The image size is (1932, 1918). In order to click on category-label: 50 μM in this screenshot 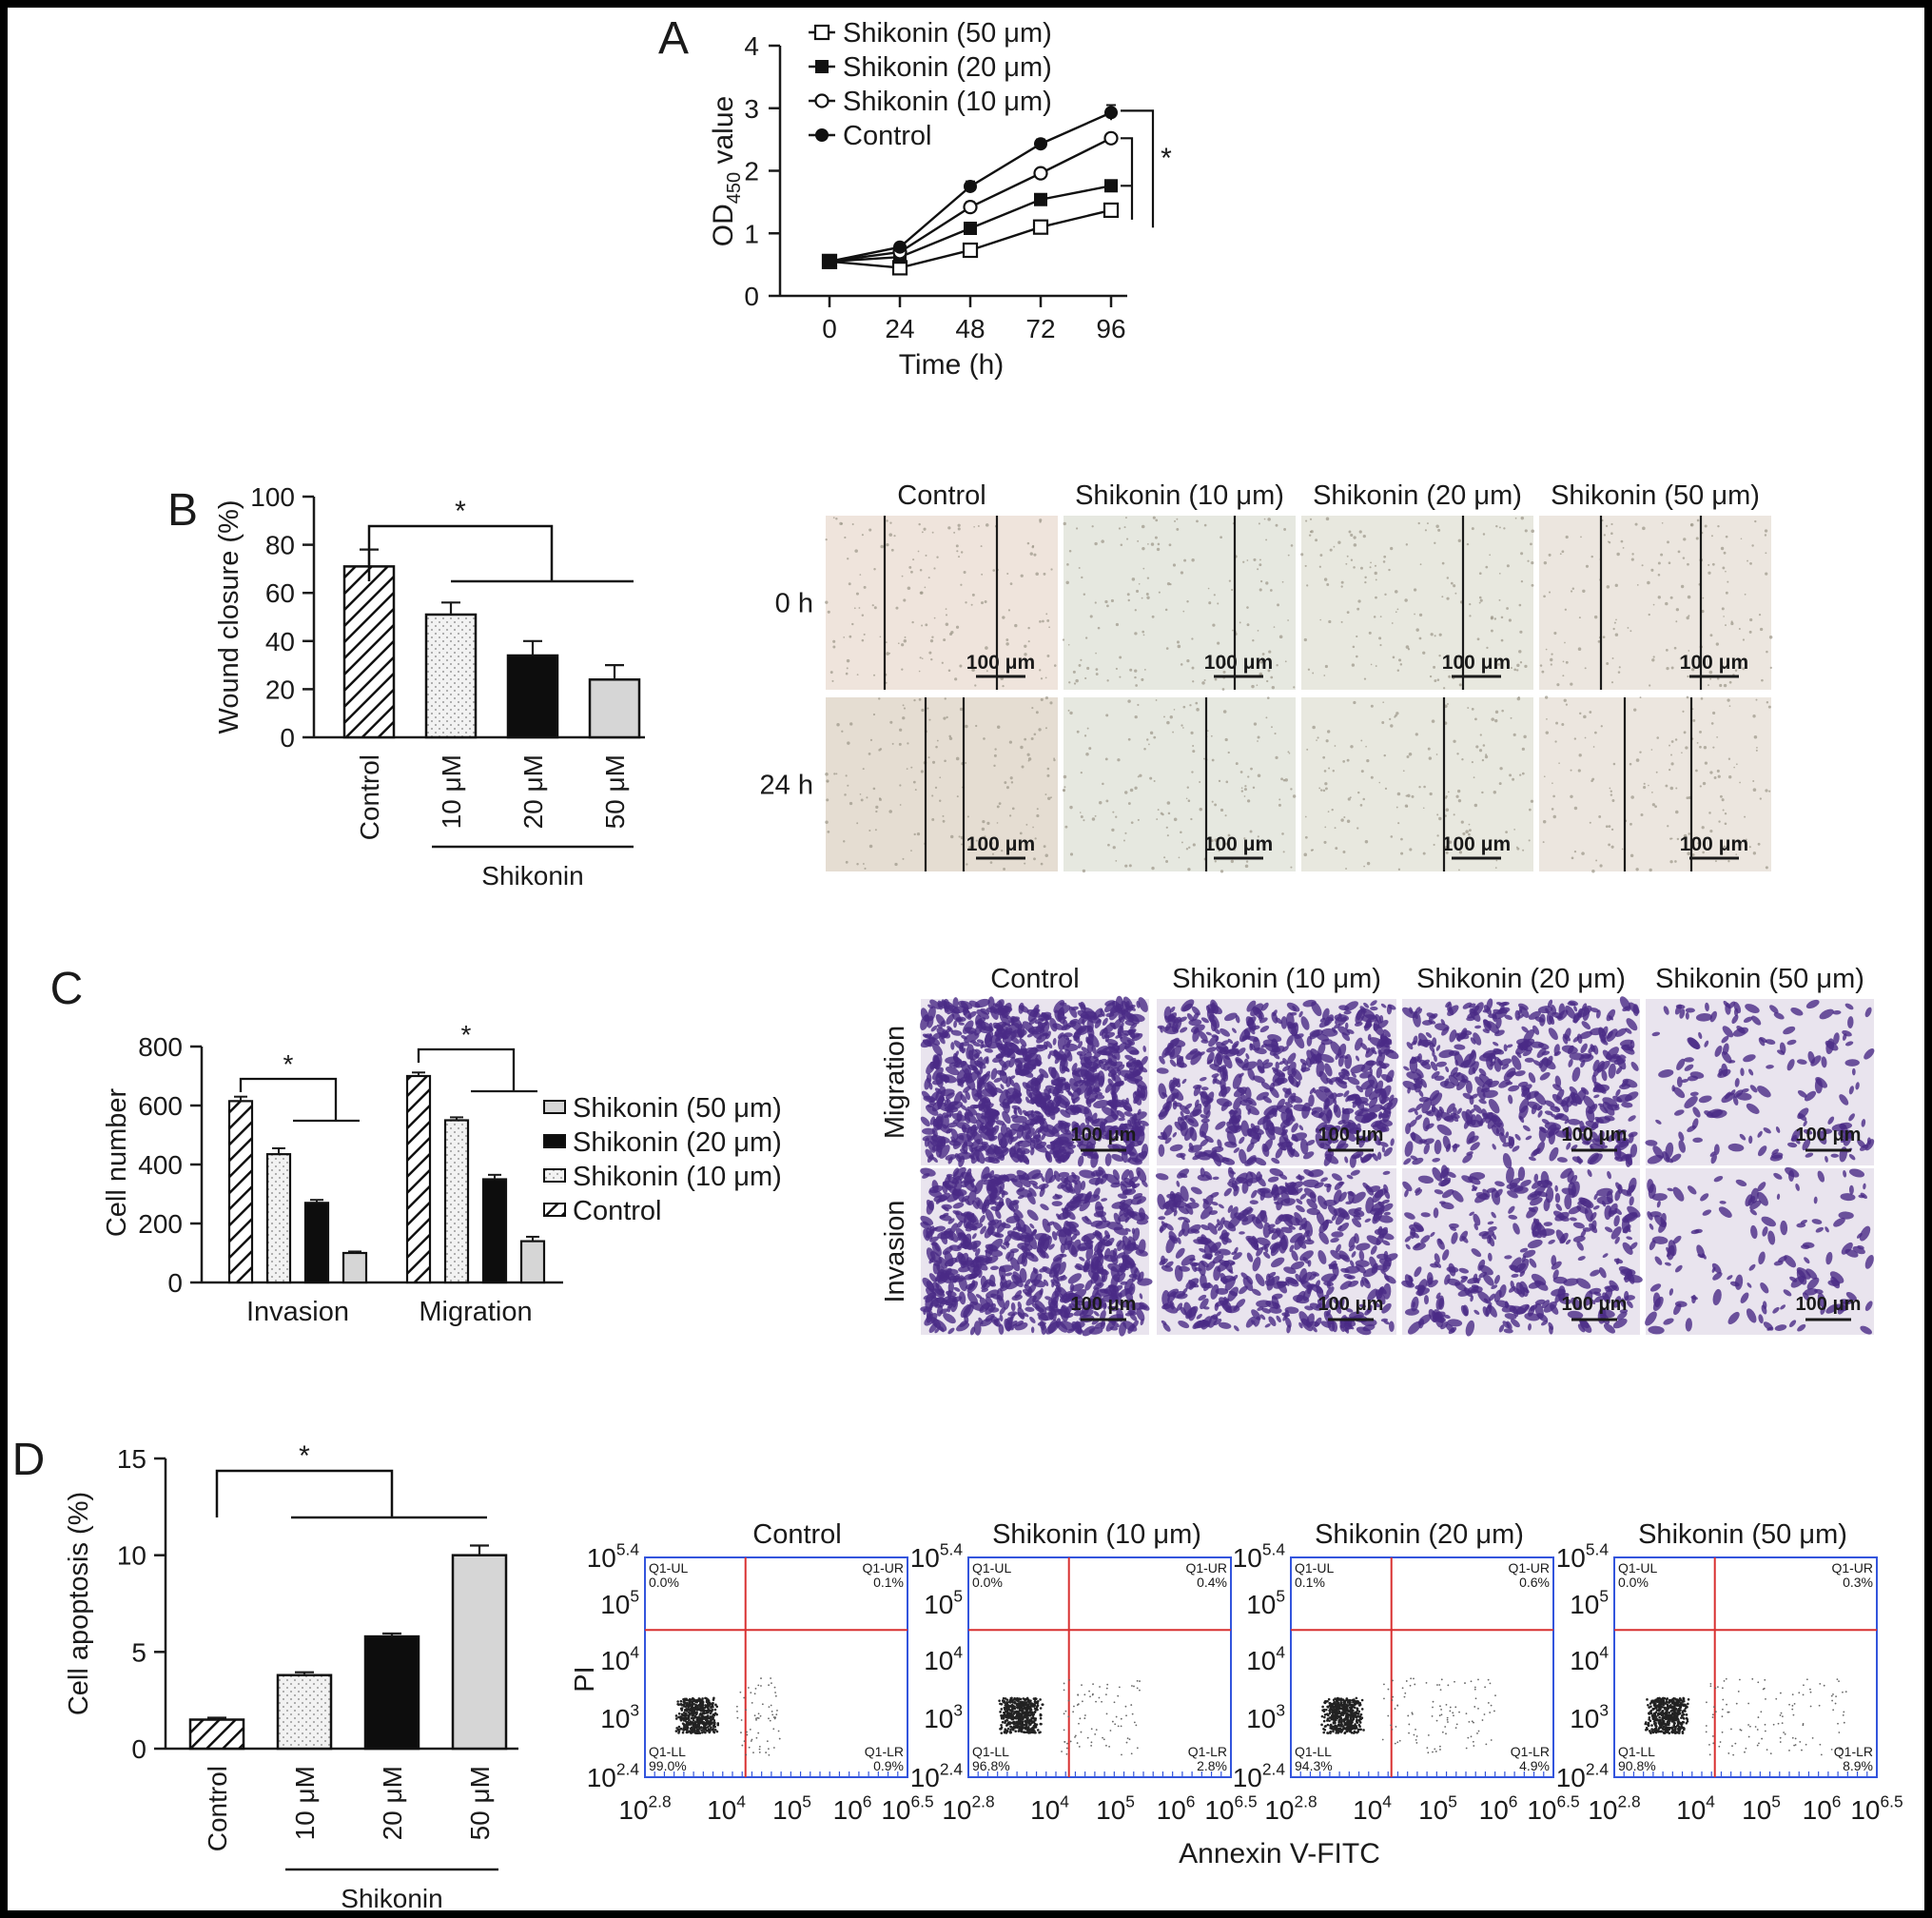, I will do `click(615, 791)`.